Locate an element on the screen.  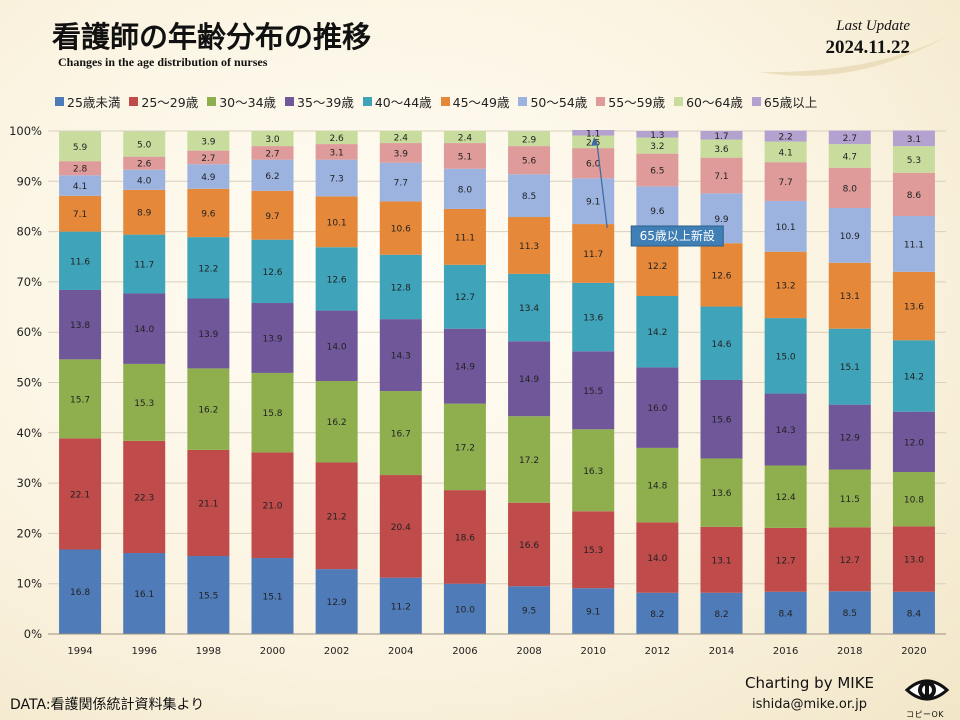
data-label: 15.3 is located at coordinates (144, 404).